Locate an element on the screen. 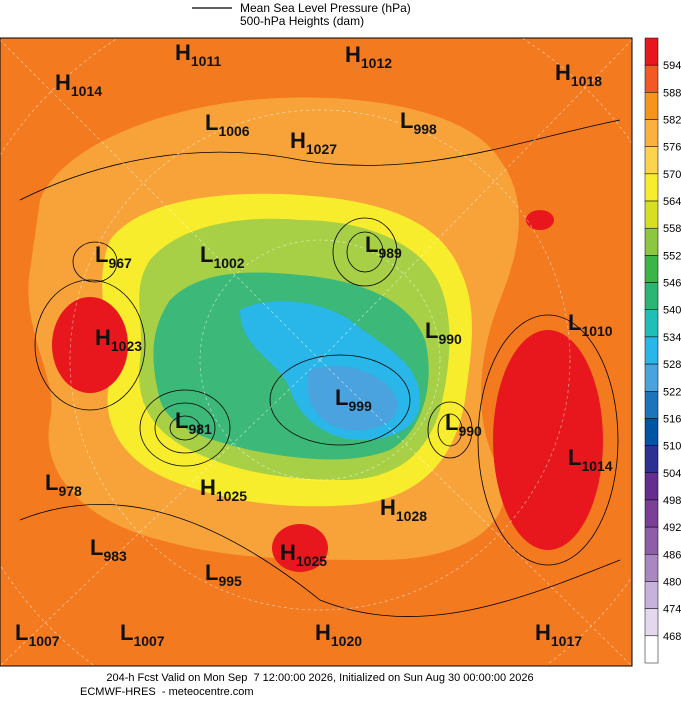 Image resolution: width=681 pixels, height=705 pixels. pressure-center: L999 is located at coordinates (353, 399).